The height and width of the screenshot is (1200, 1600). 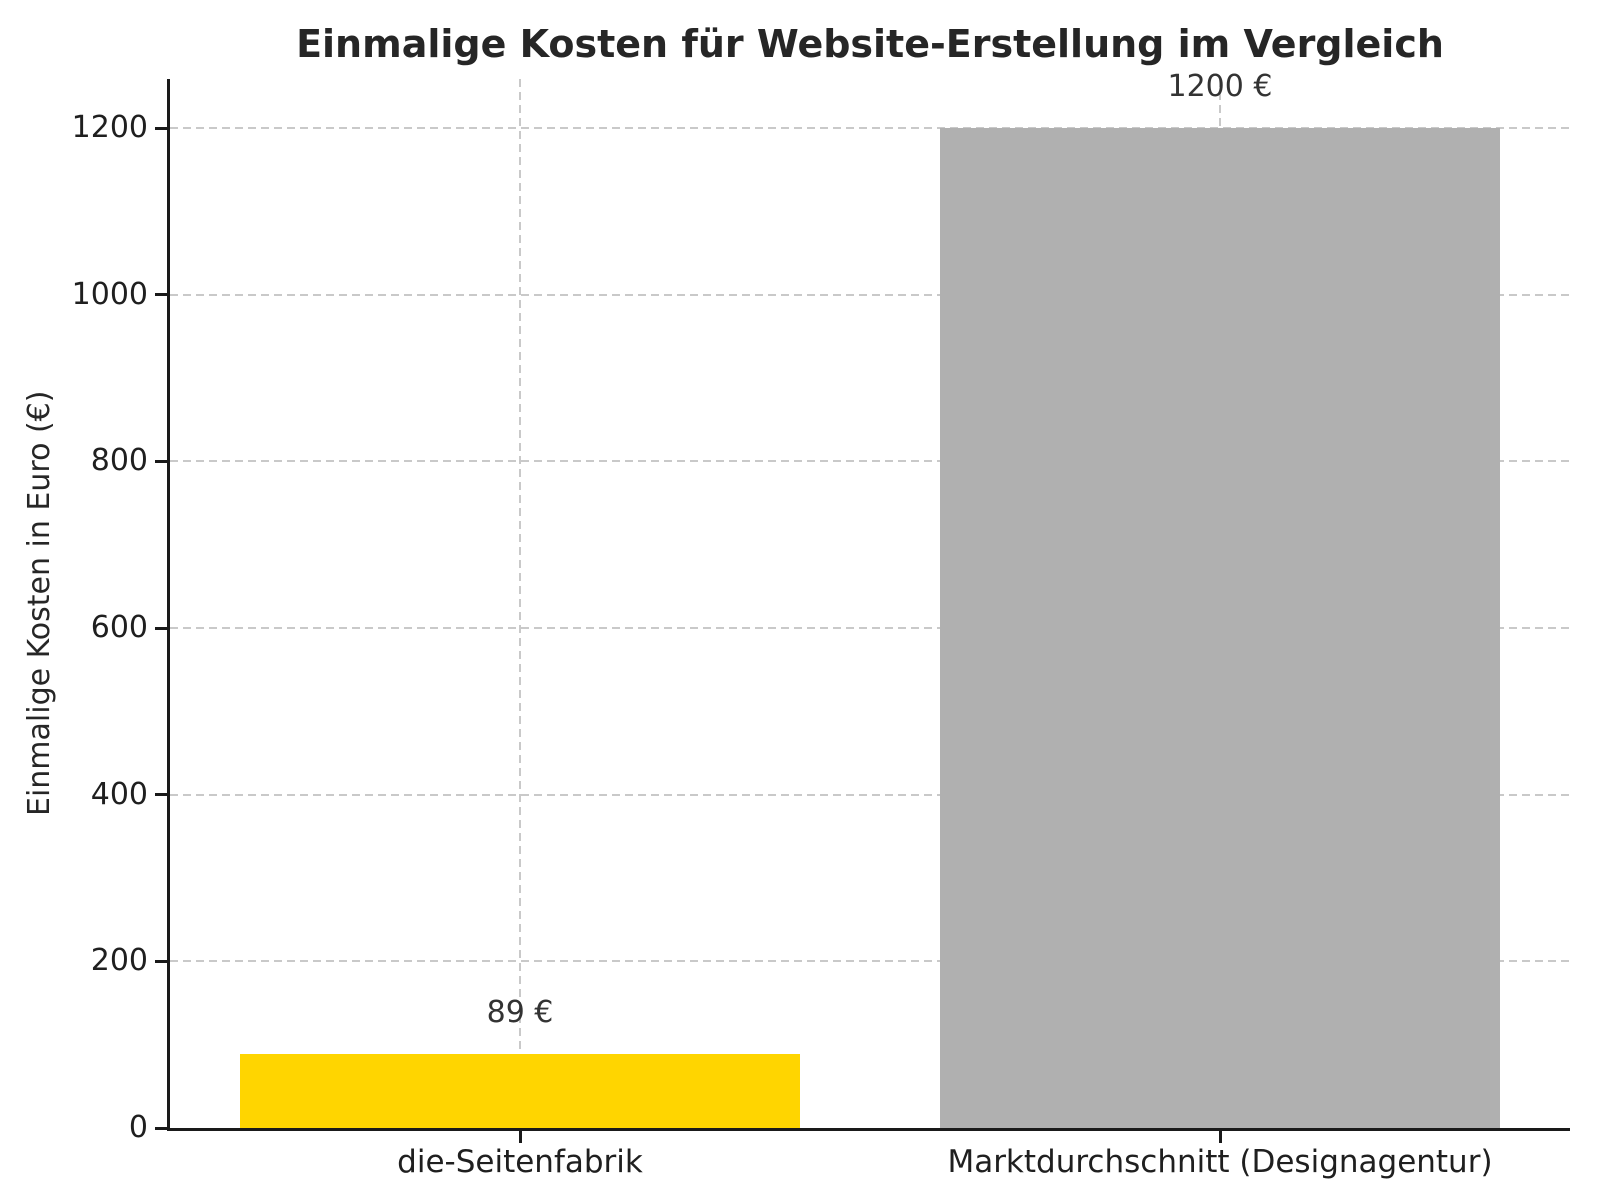 I want to click on x-tick-label: Marktdurchschnitt (Designagentur), so click(x=1220, y=1162).